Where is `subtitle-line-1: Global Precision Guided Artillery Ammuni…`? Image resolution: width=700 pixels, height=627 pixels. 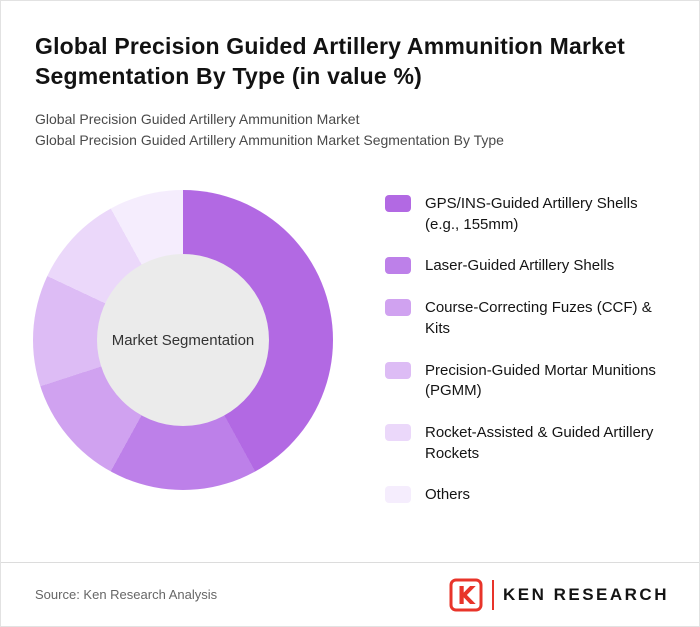 subtitle-line-1: Global Precision Guided Artillery Ammuni… is located at coordinates (197, 118).